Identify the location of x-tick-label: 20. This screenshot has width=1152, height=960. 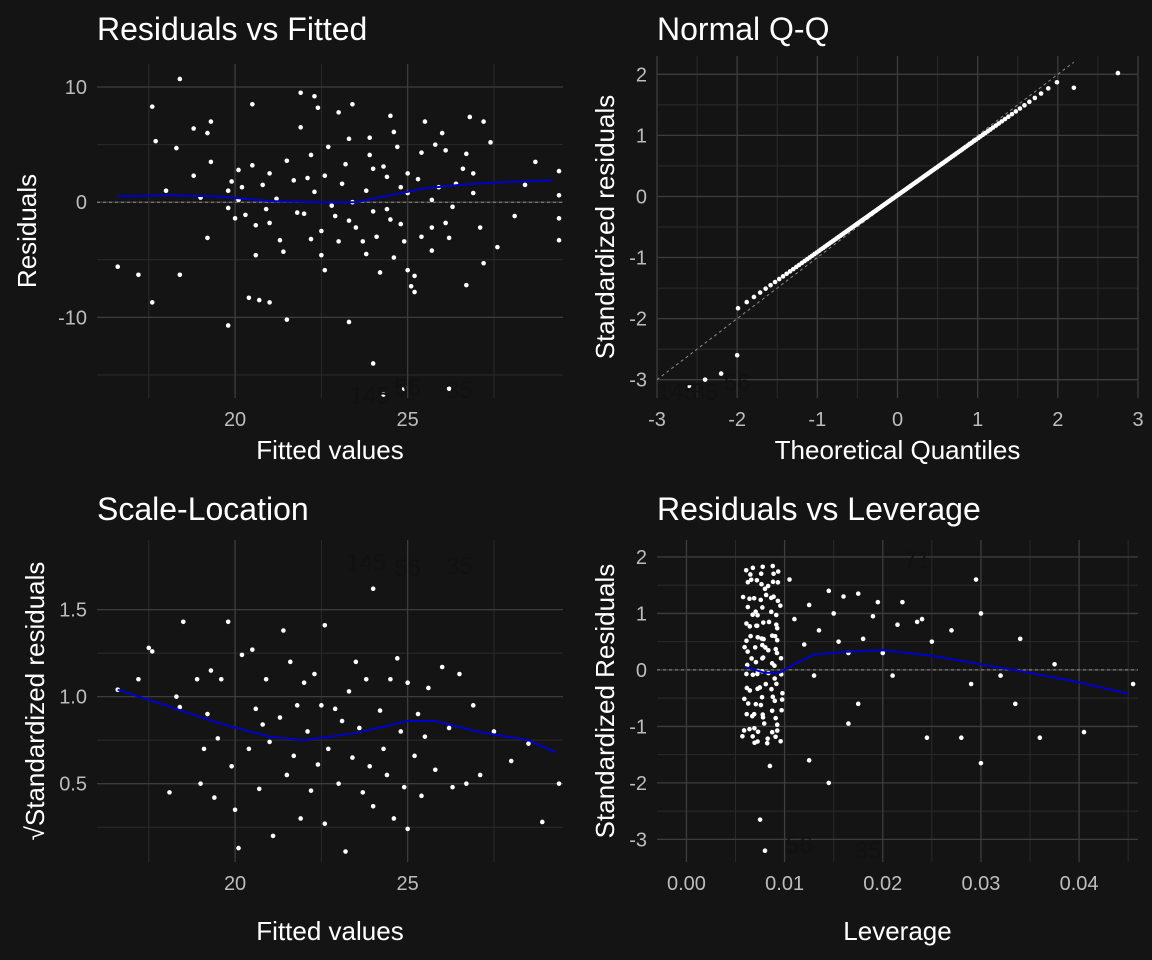
(235, 884).